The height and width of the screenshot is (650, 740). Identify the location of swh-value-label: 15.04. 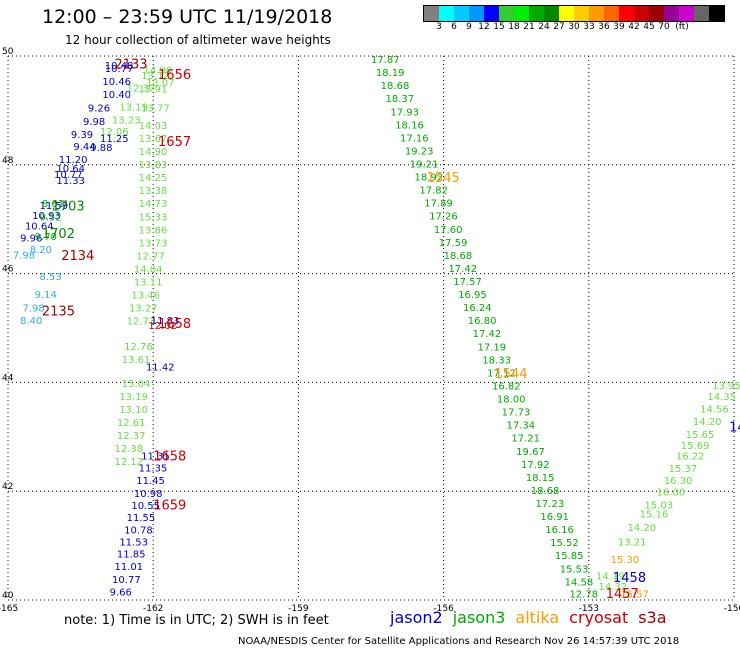
(136, 384).